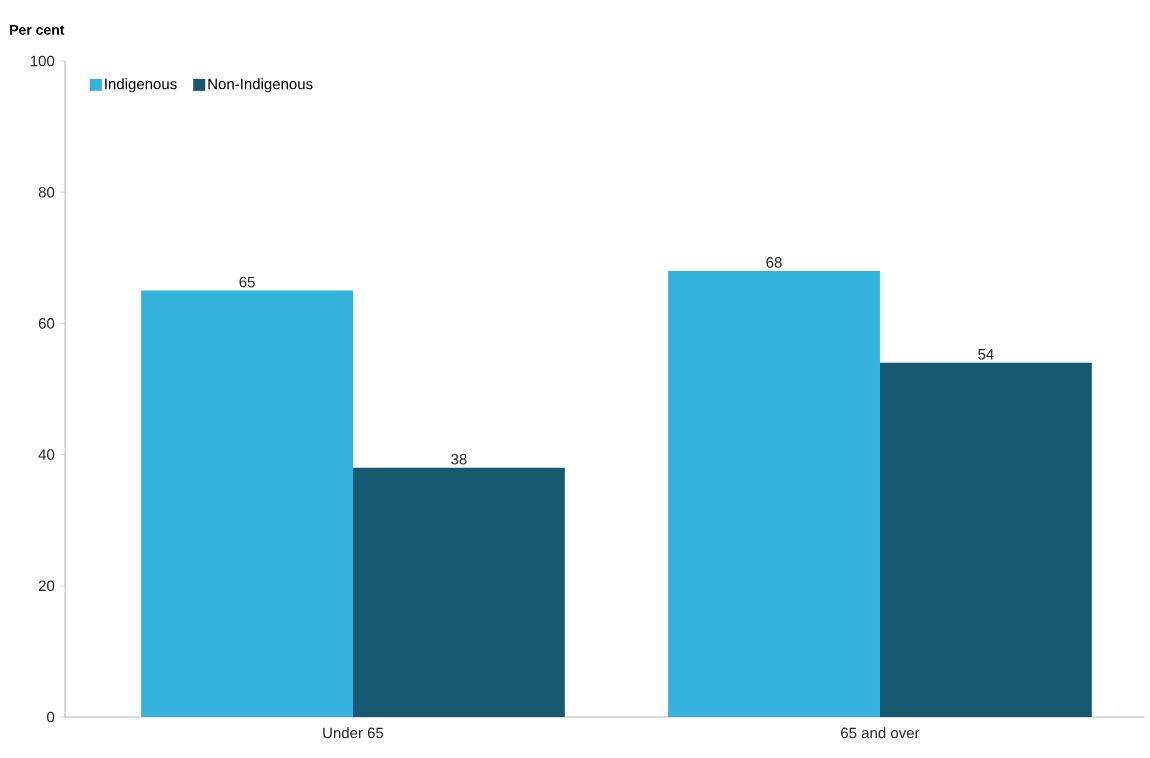  What do you see at coordinates (353, 733) in the screenshot?
I see `x-tick-label: Under 65` at bounding box center [353, 733].